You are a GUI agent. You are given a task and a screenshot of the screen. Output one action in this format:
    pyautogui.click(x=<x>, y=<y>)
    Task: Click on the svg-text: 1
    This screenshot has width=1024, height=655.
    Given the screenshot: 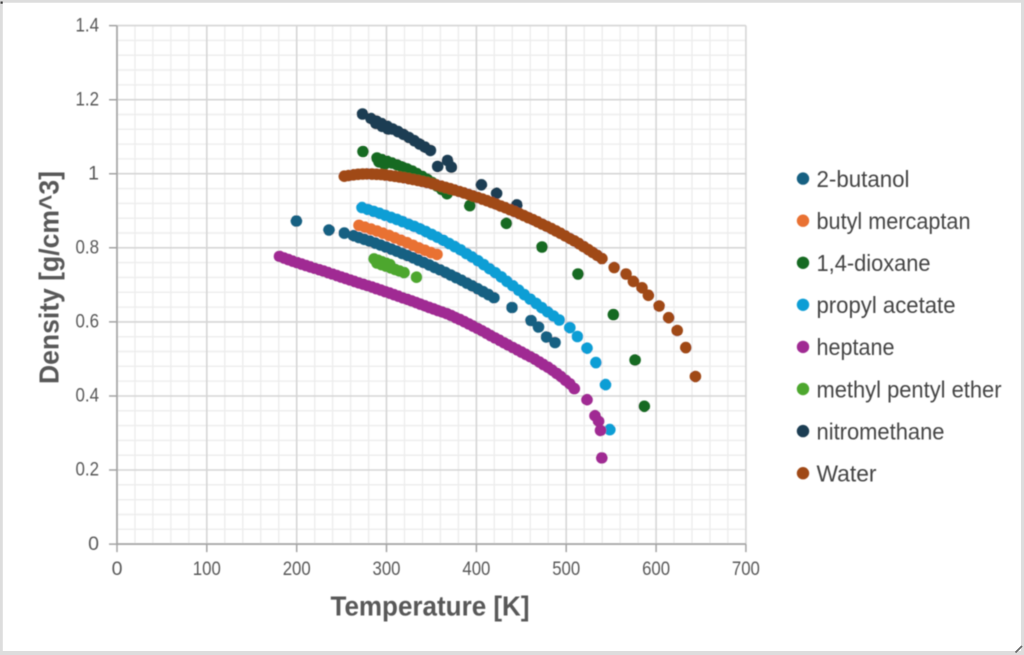 What is the action you would take?
    pyautogui.click(x=93, y=173)
    